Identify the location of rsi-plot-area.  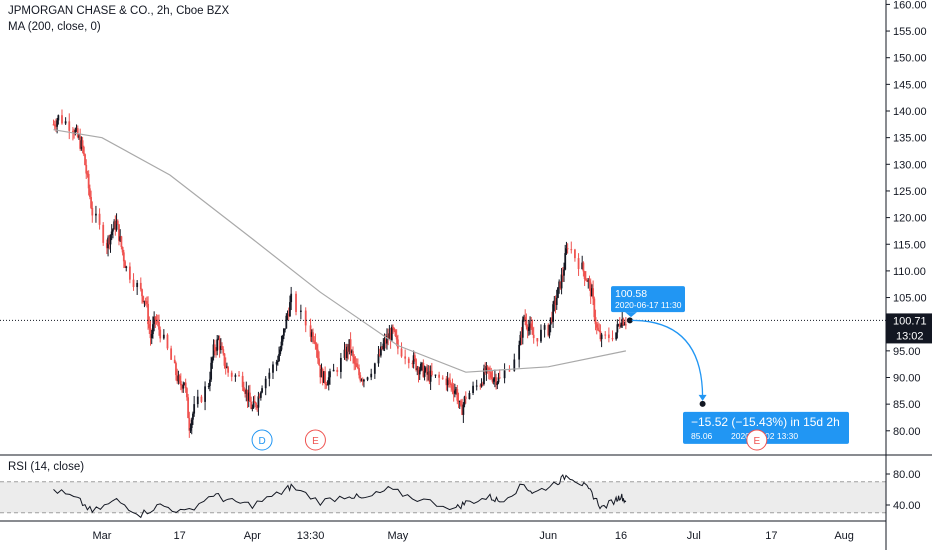
(443, 496).